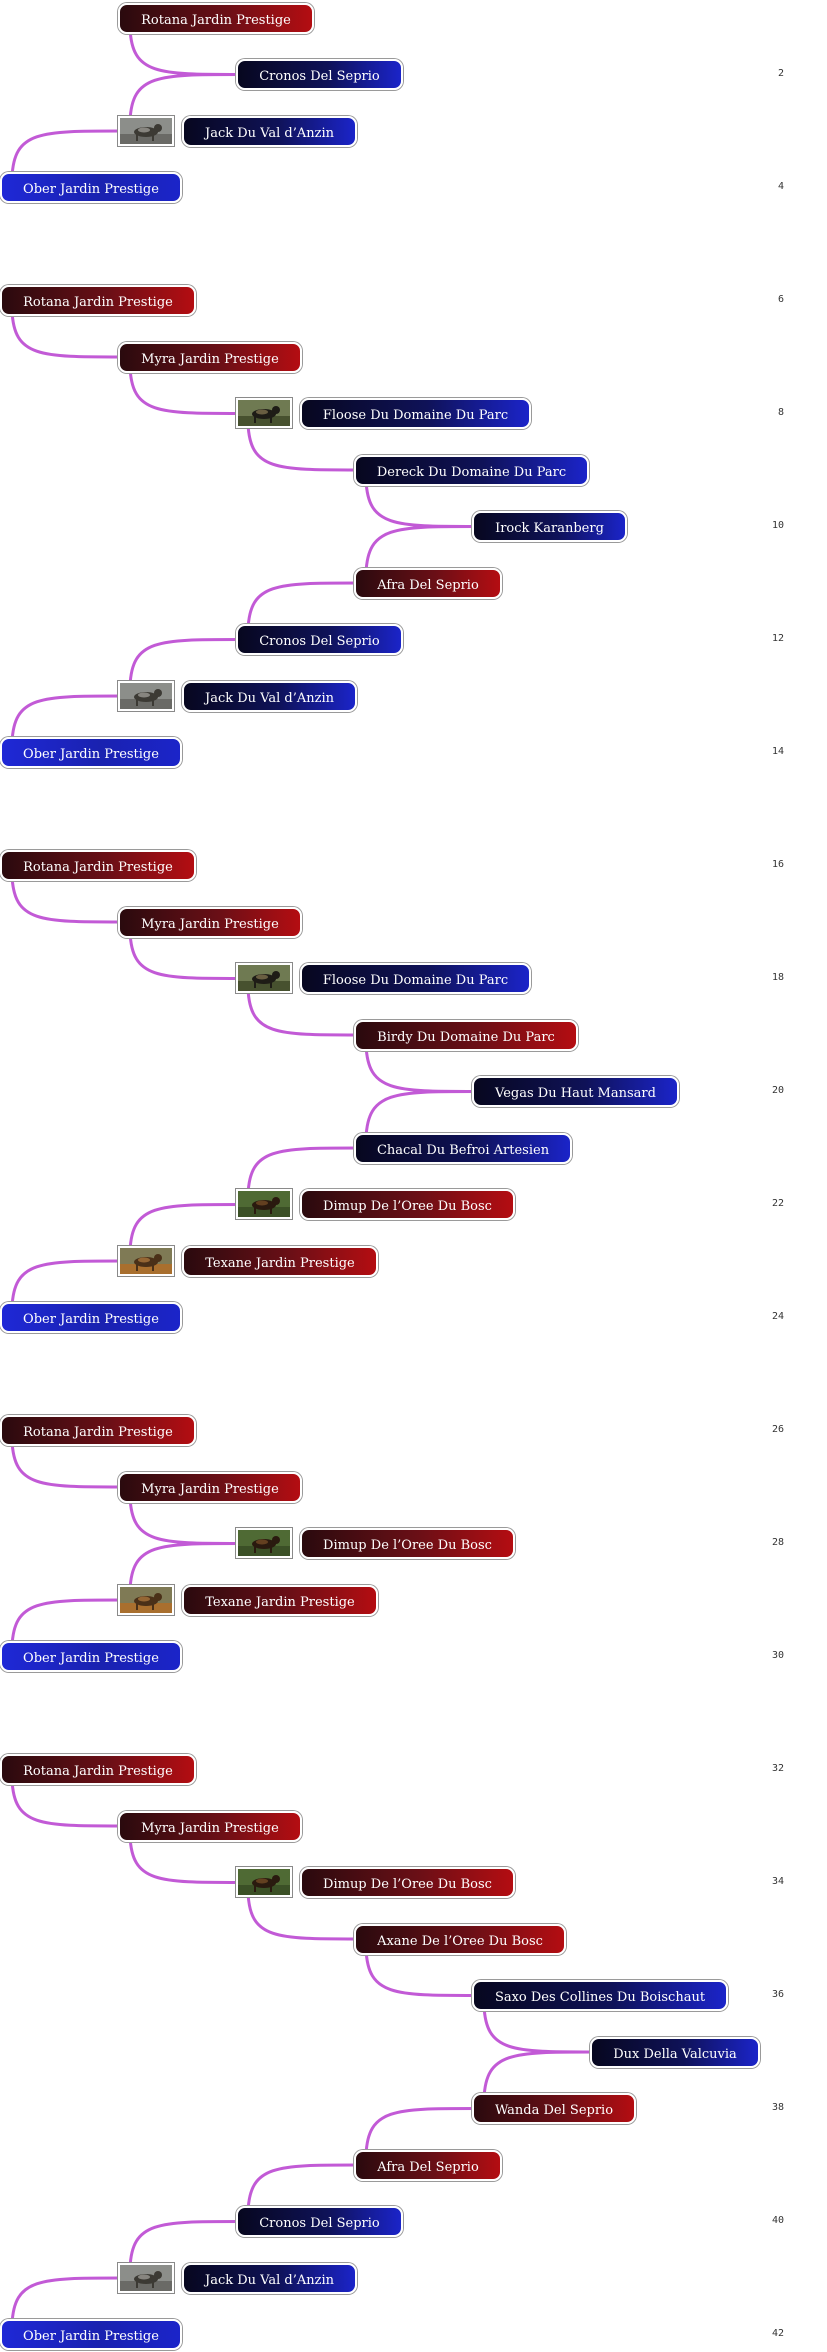  Describe the element at coordinates (575, 1091) in the screenshot. I see `pedigree-node: Vegas Du Haut Mansard` at that location.